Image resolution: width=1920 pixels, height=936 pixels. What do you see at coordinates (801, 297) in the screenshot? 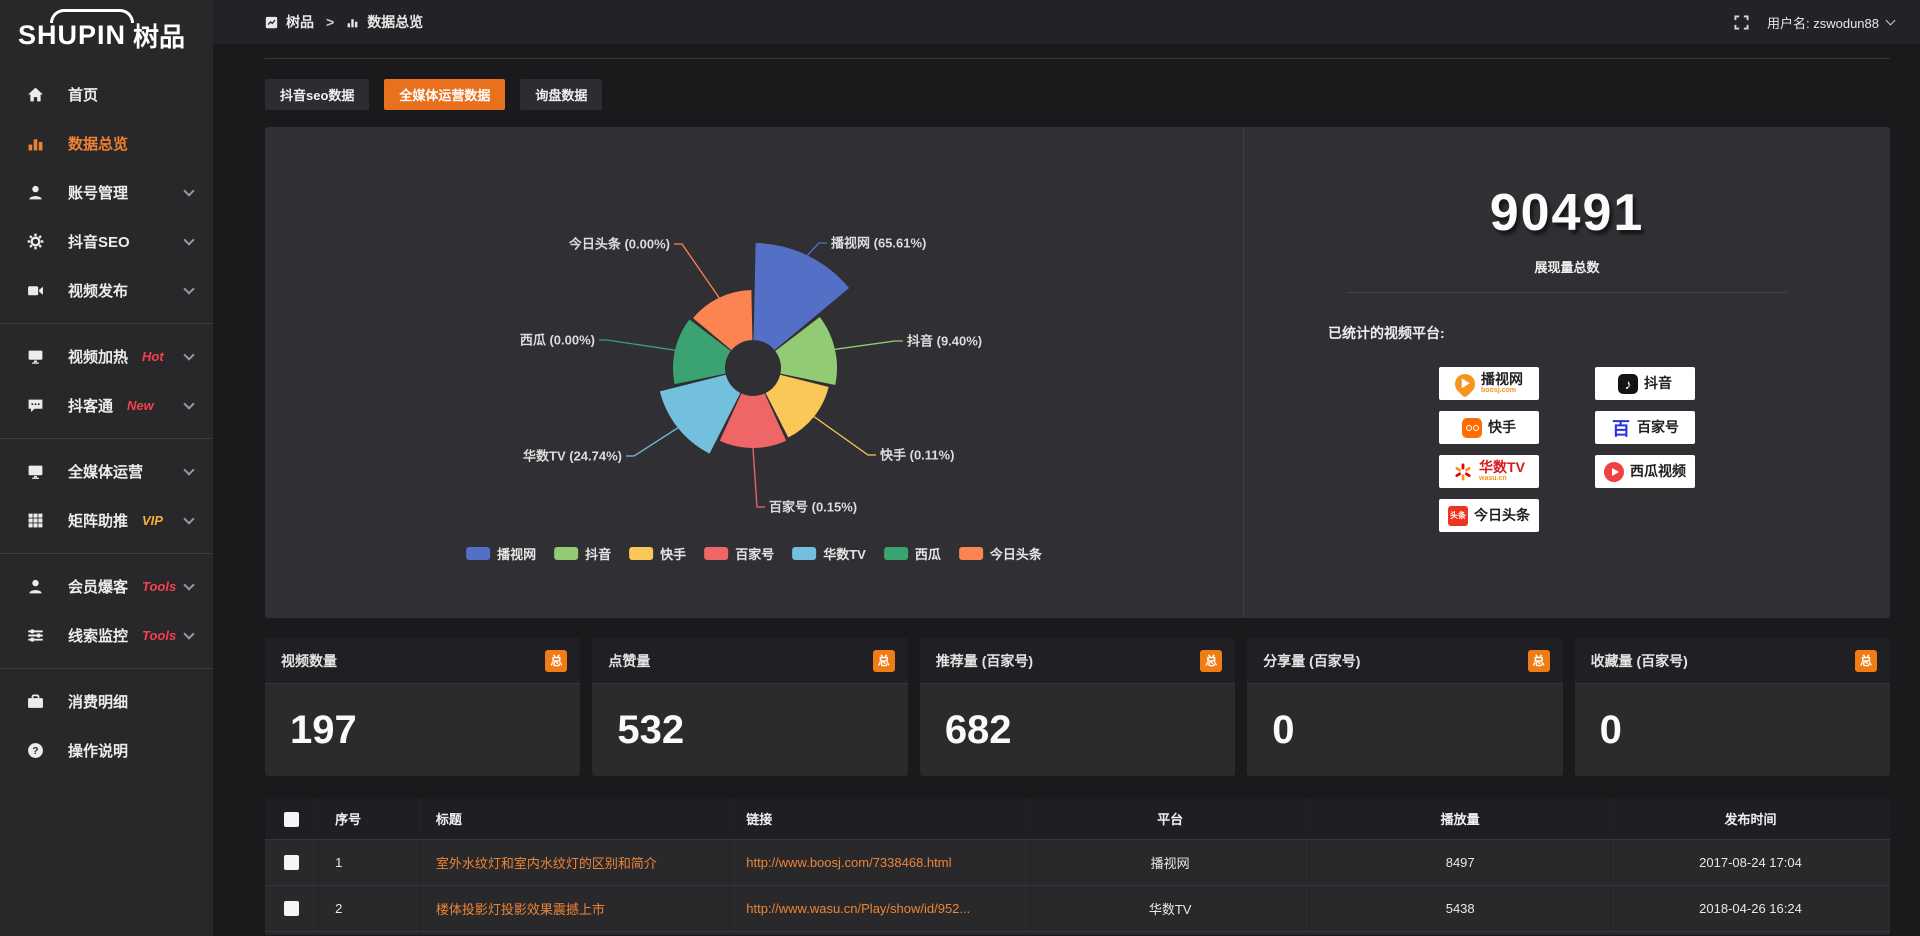
I see `pie-slice-播视网` at bounding box center [801, 297].